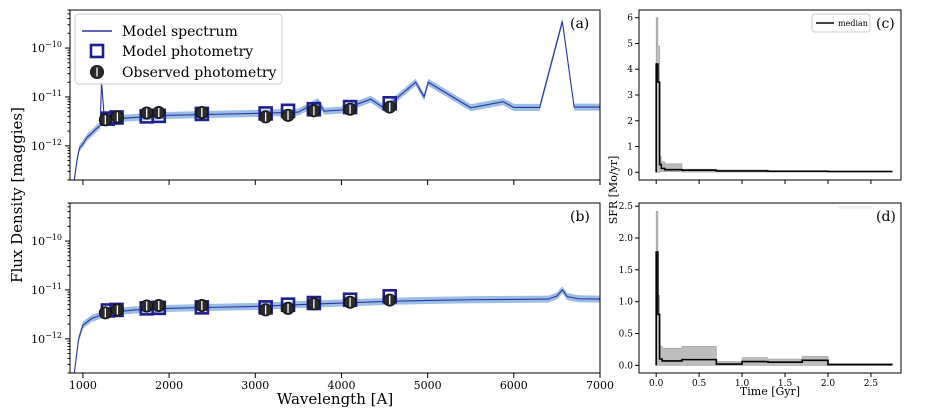 The image size is (941, 418). I want to click on sfr-y-tick-label: 4, so click(630, 70).